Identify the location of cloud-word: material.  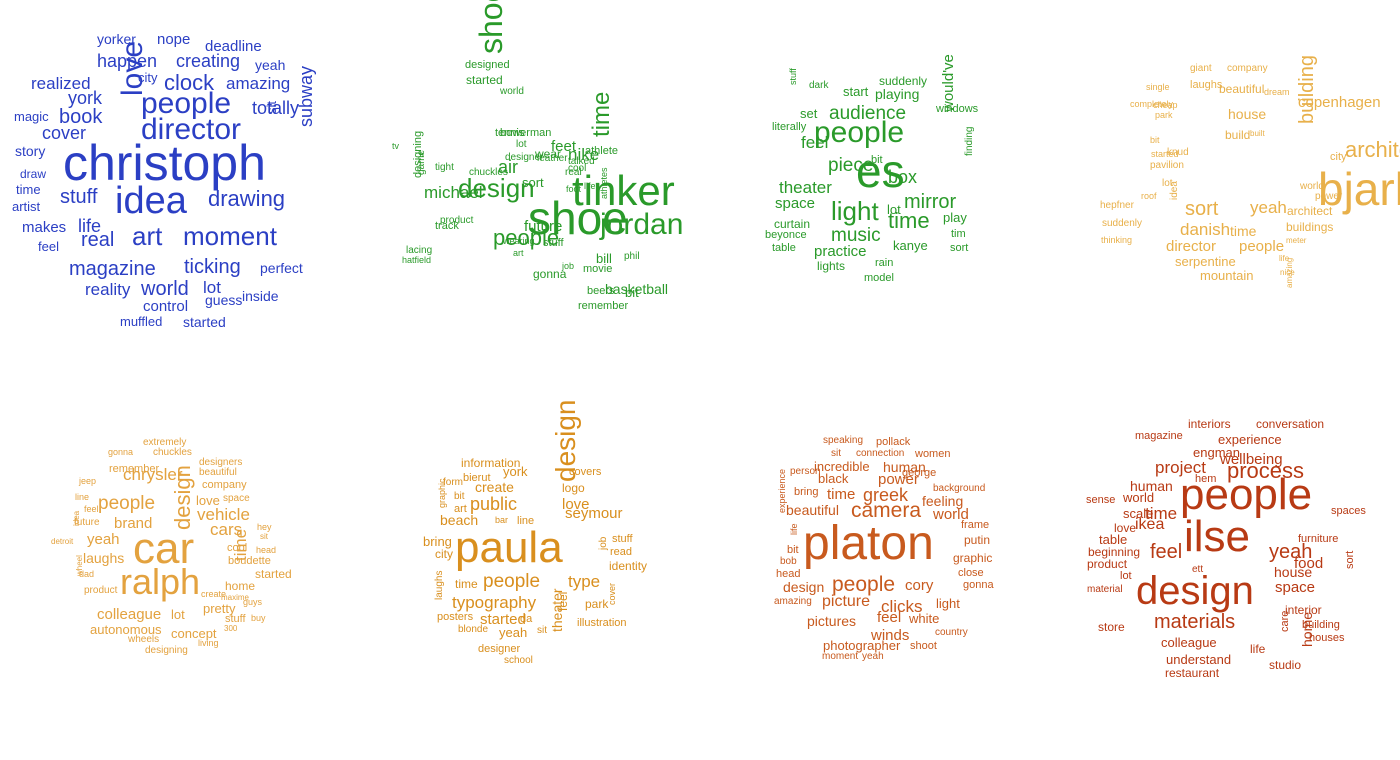
(1105, 589).